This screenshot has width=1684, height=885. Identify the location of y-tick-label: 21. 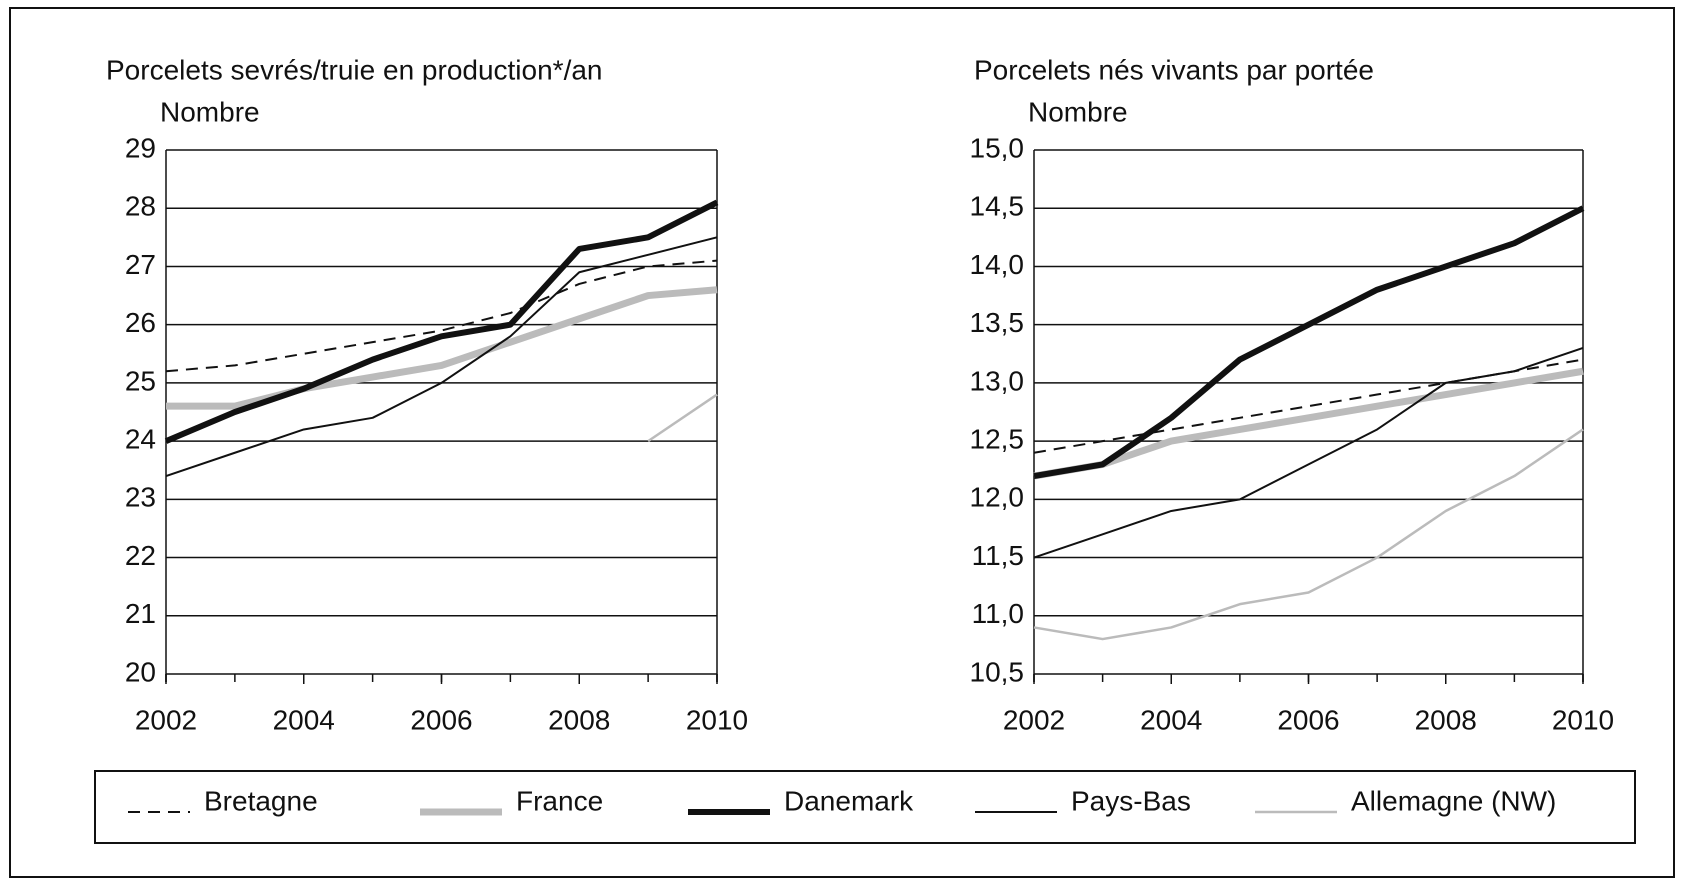
(140, 613).